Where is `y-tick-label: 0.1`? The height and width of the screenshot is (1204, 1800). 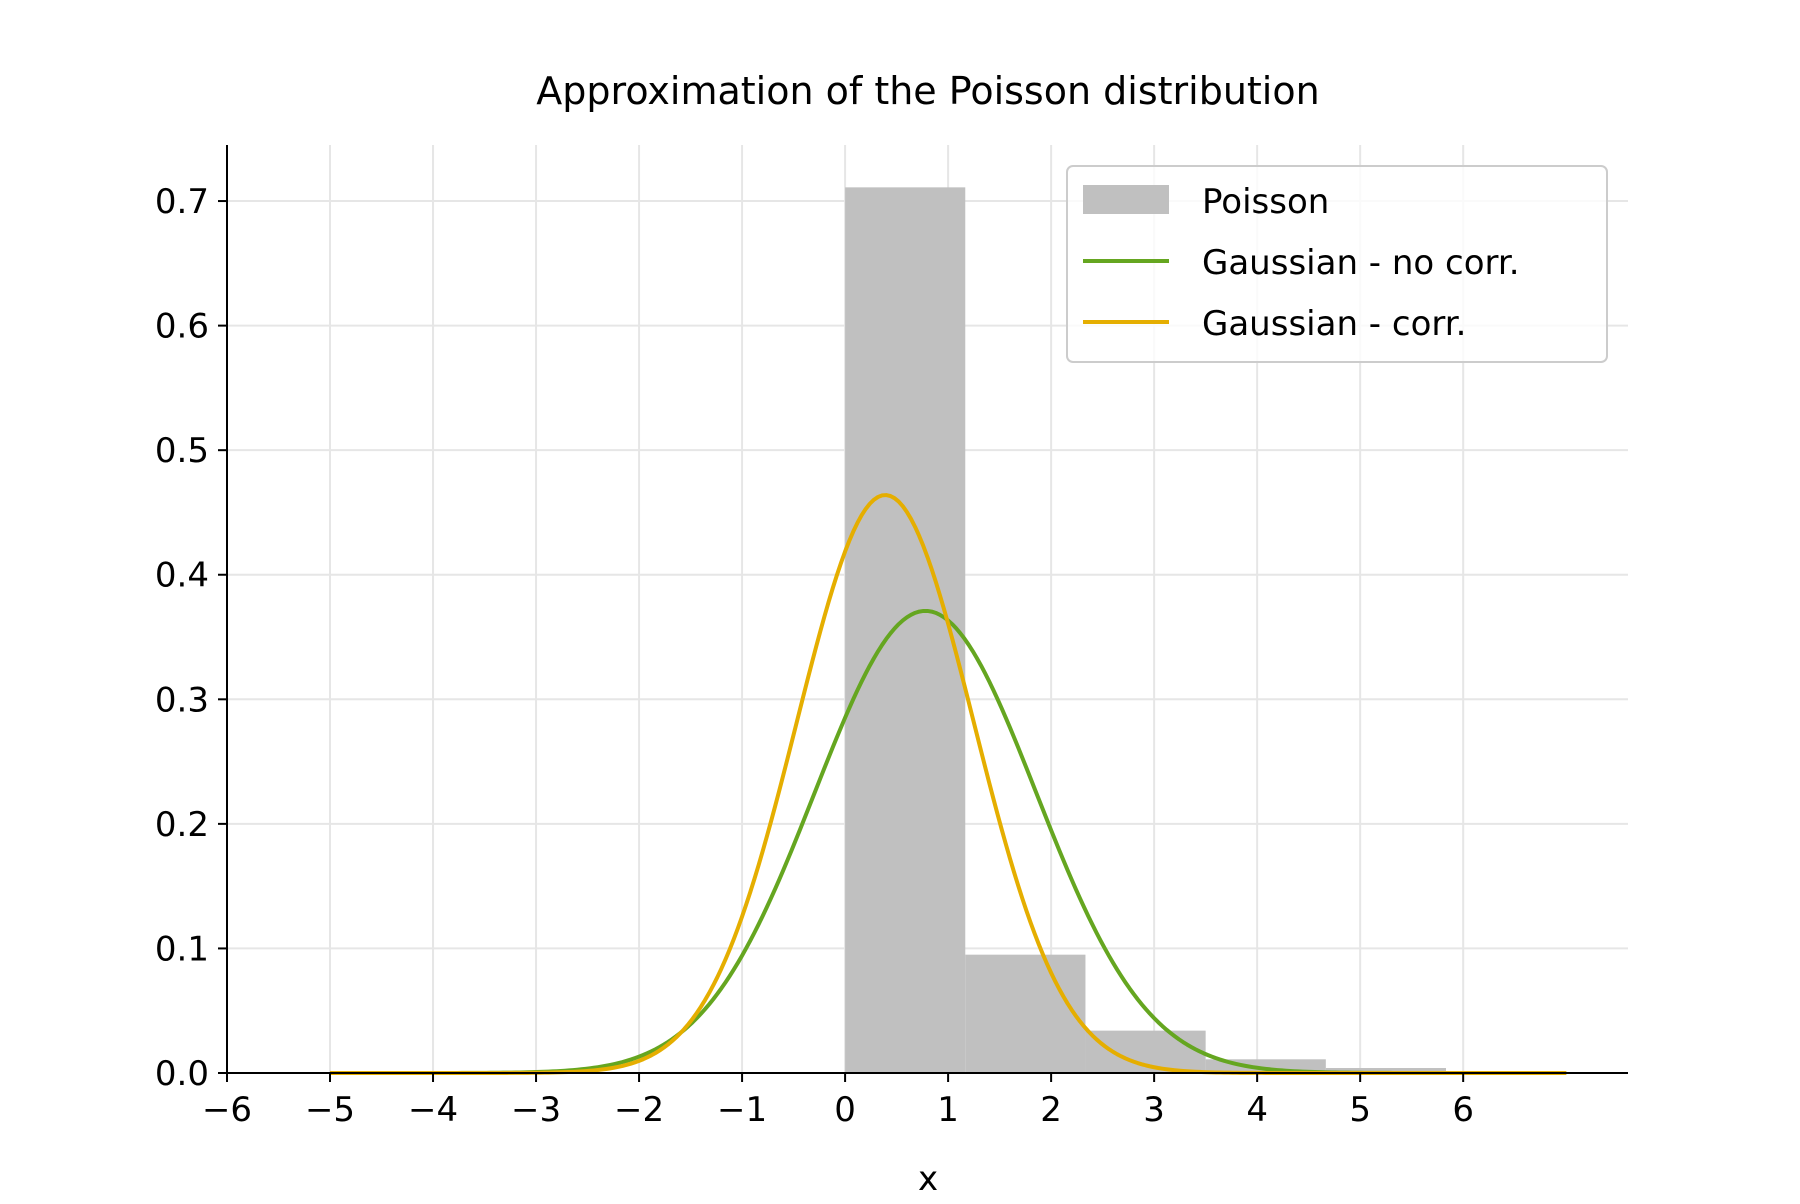
y-tick-label: 0.1 is located at coordinates (182, 949).